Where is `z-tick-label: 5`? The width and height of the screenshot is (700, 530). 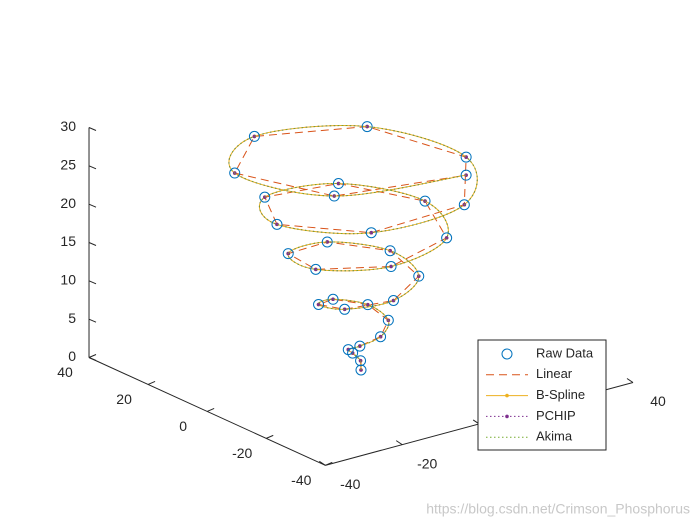 z-tick-label: 5 is located at coordinates (72, 318).